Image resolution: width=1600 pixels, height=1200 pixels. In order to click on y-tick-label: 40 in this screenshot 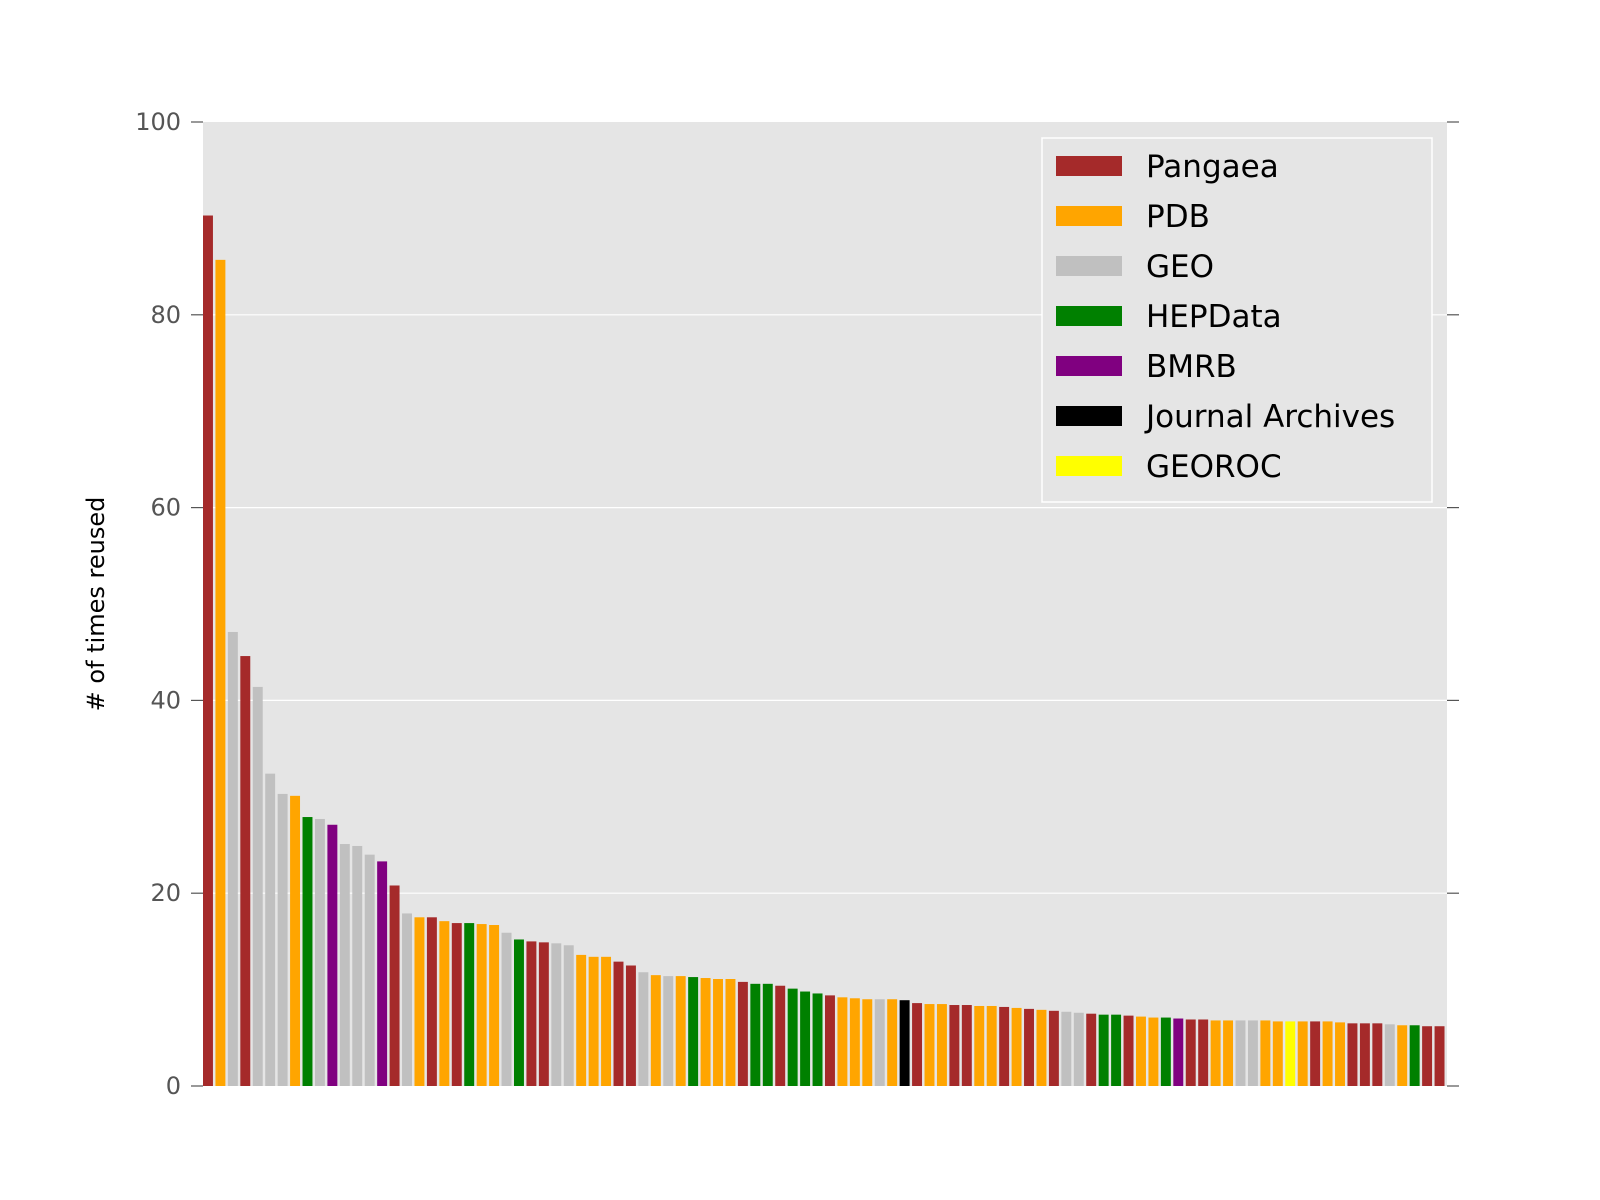, I will do `click(165, 700)`.